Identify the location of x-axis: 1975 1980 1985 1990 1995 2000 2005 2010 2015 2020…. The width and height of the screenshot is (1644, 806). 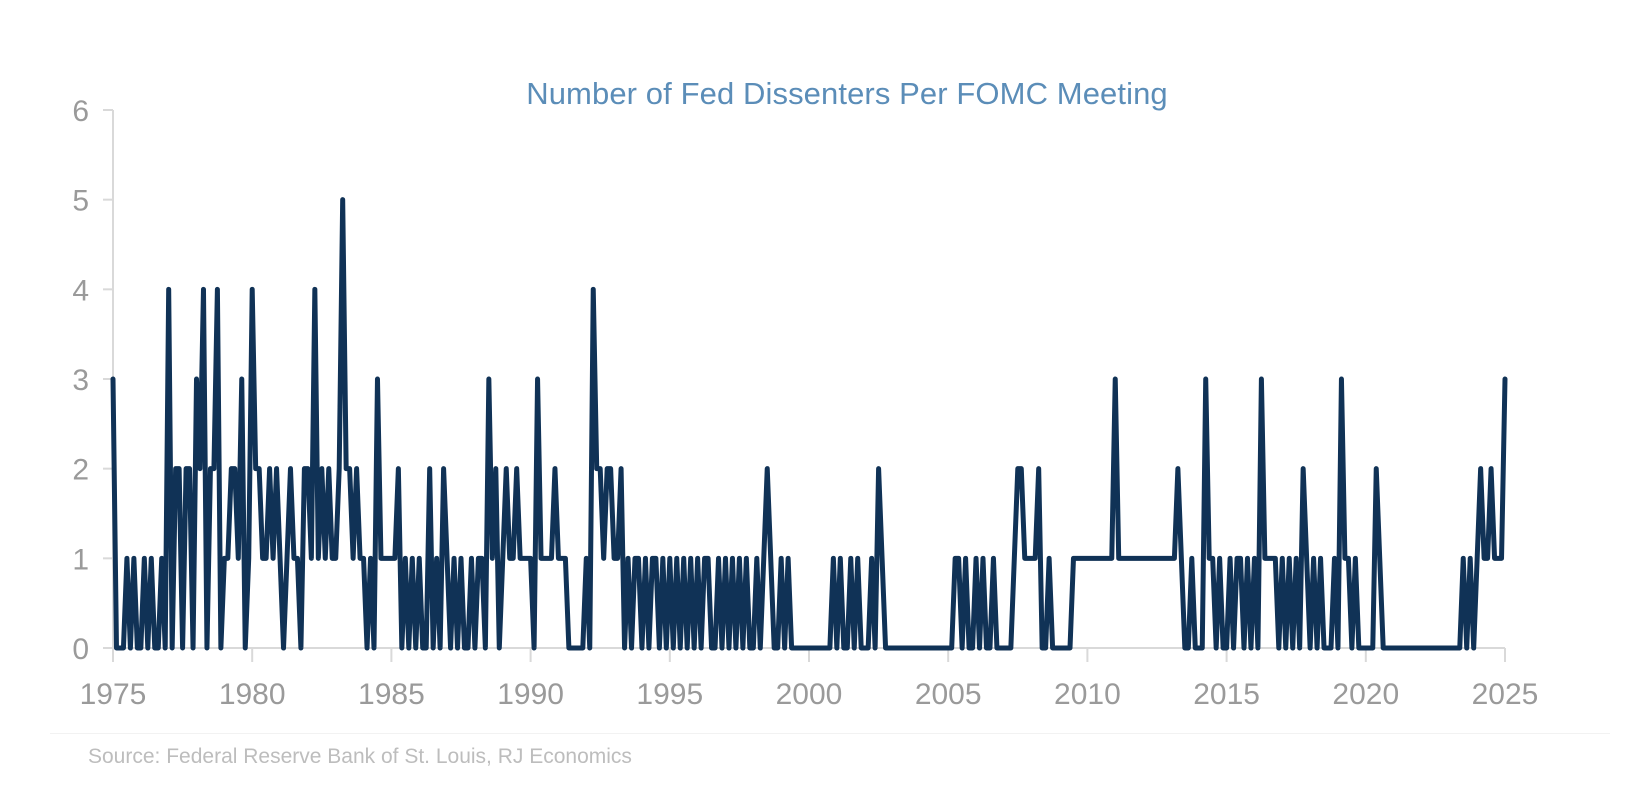
(809, 679).